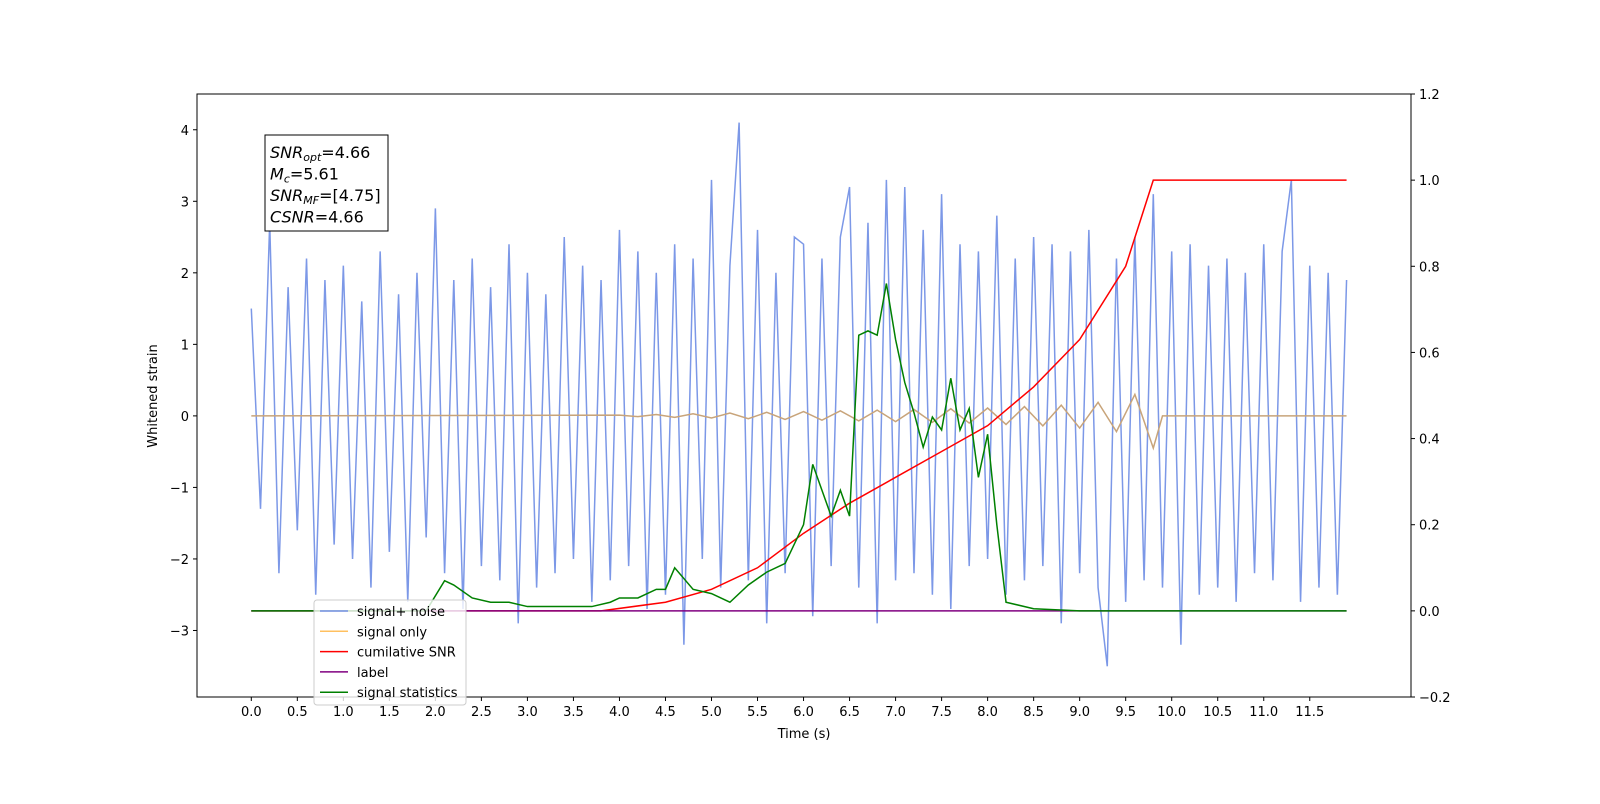 This screenshot has height=804, width=1600. Describe the element at coordinates (1429, 612) in the screenshot. I see `y2-tick-label: 0.0` at that location.